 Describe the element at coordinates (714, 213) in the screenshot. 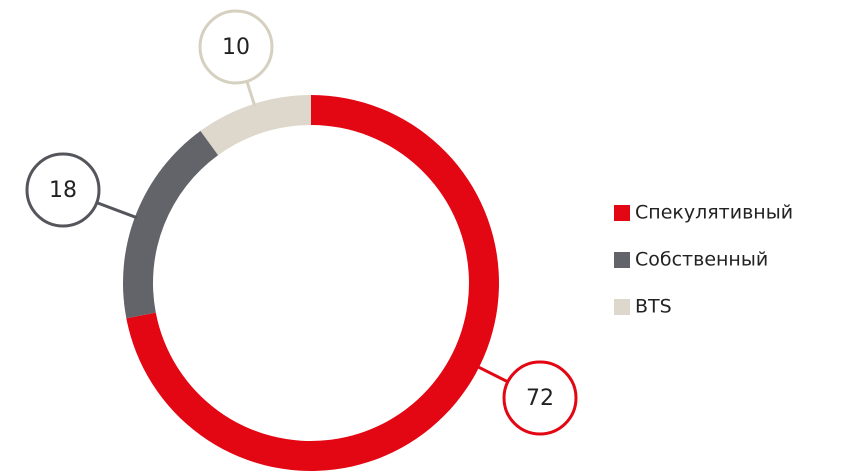

I see `legend-label: Спекулятивный` at that location.